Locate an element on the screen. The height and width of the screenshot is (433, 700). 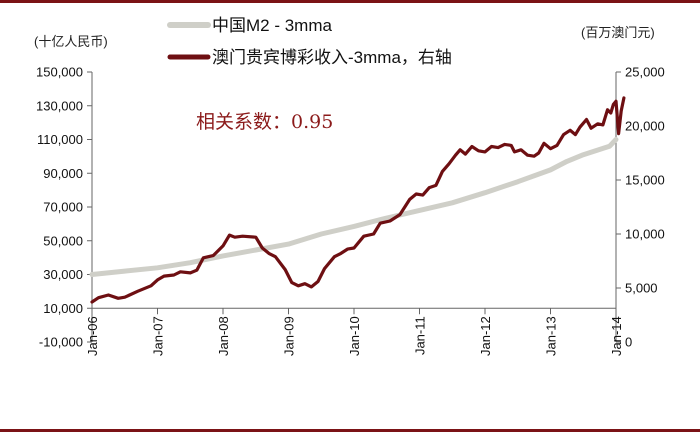
x-tick-label: Jan-06 is located at coordinates (92, 336).